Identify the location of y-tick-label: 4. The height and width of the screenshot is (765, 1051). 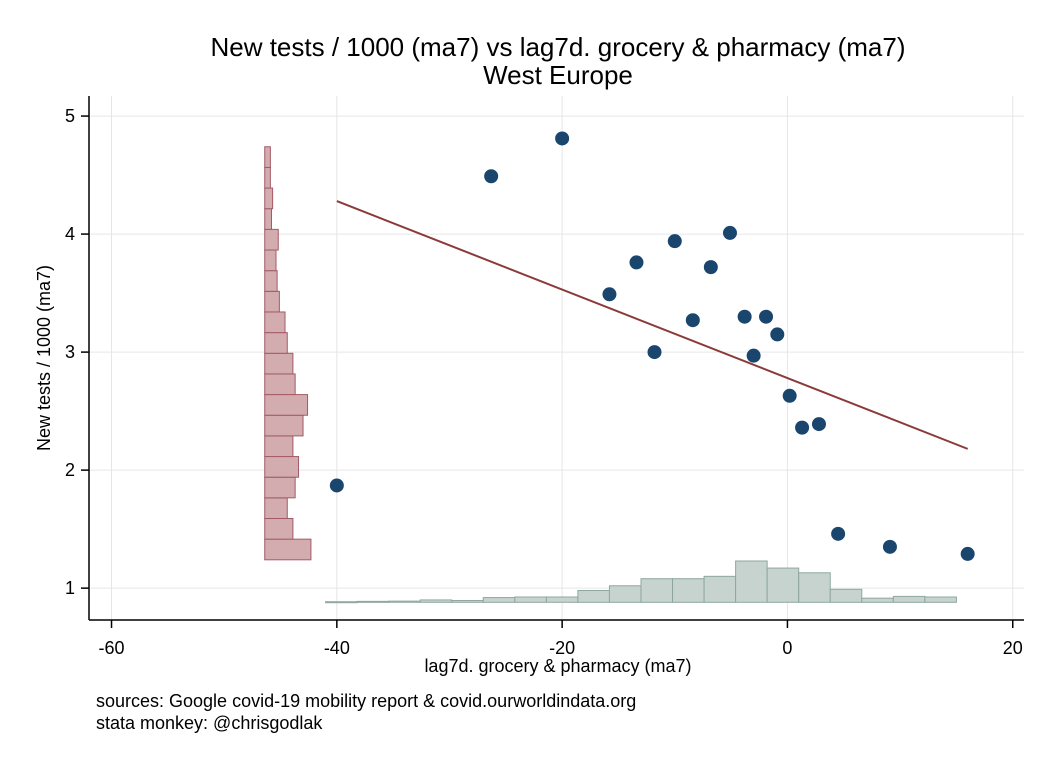
(70, 234).